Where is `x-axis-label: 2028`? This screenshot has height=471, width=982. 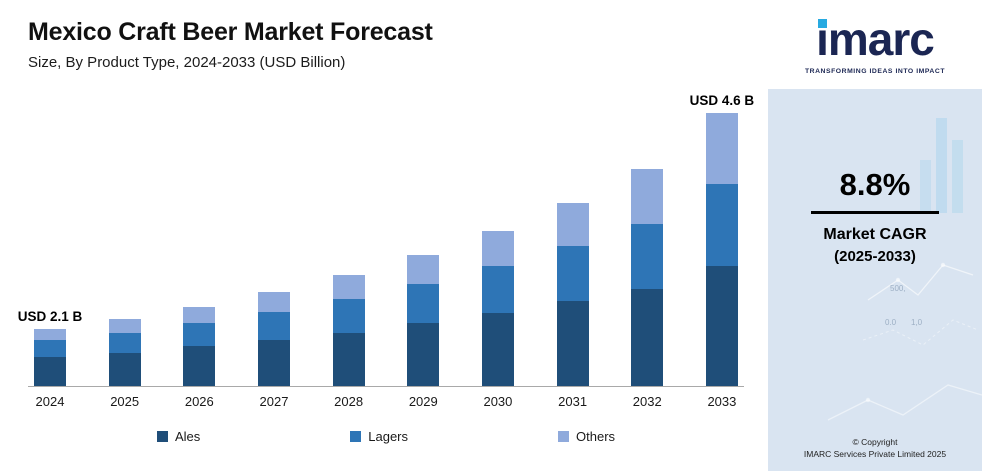 x-axis-label: 2028 is located at coordinates (349, 401).